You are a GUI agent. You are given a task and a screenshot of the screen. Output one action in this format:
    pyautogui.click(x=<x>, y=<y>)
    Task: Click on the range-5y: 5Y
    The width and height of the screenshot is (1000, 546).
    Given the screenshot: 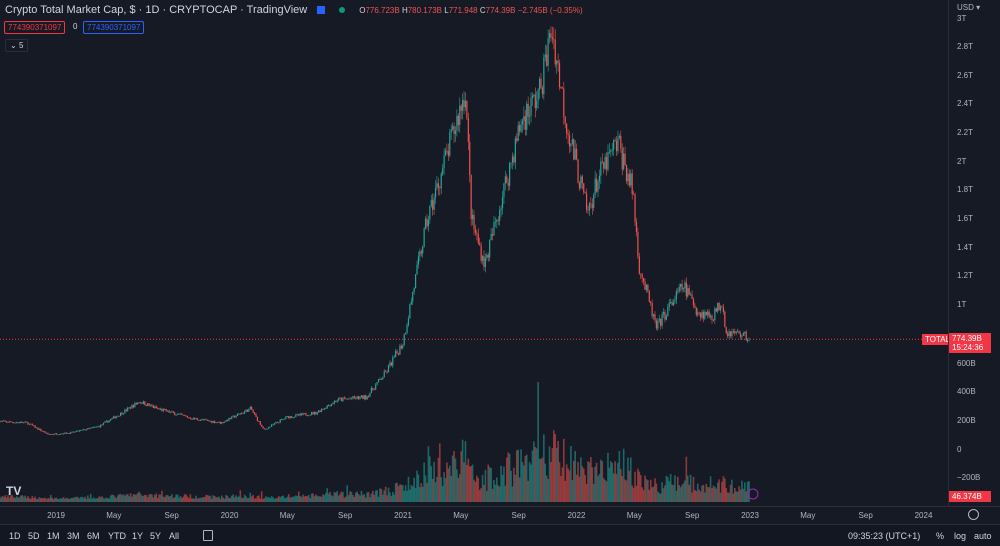 What is the action you would take?
    pyautogui.click(x=156, y=536)
    